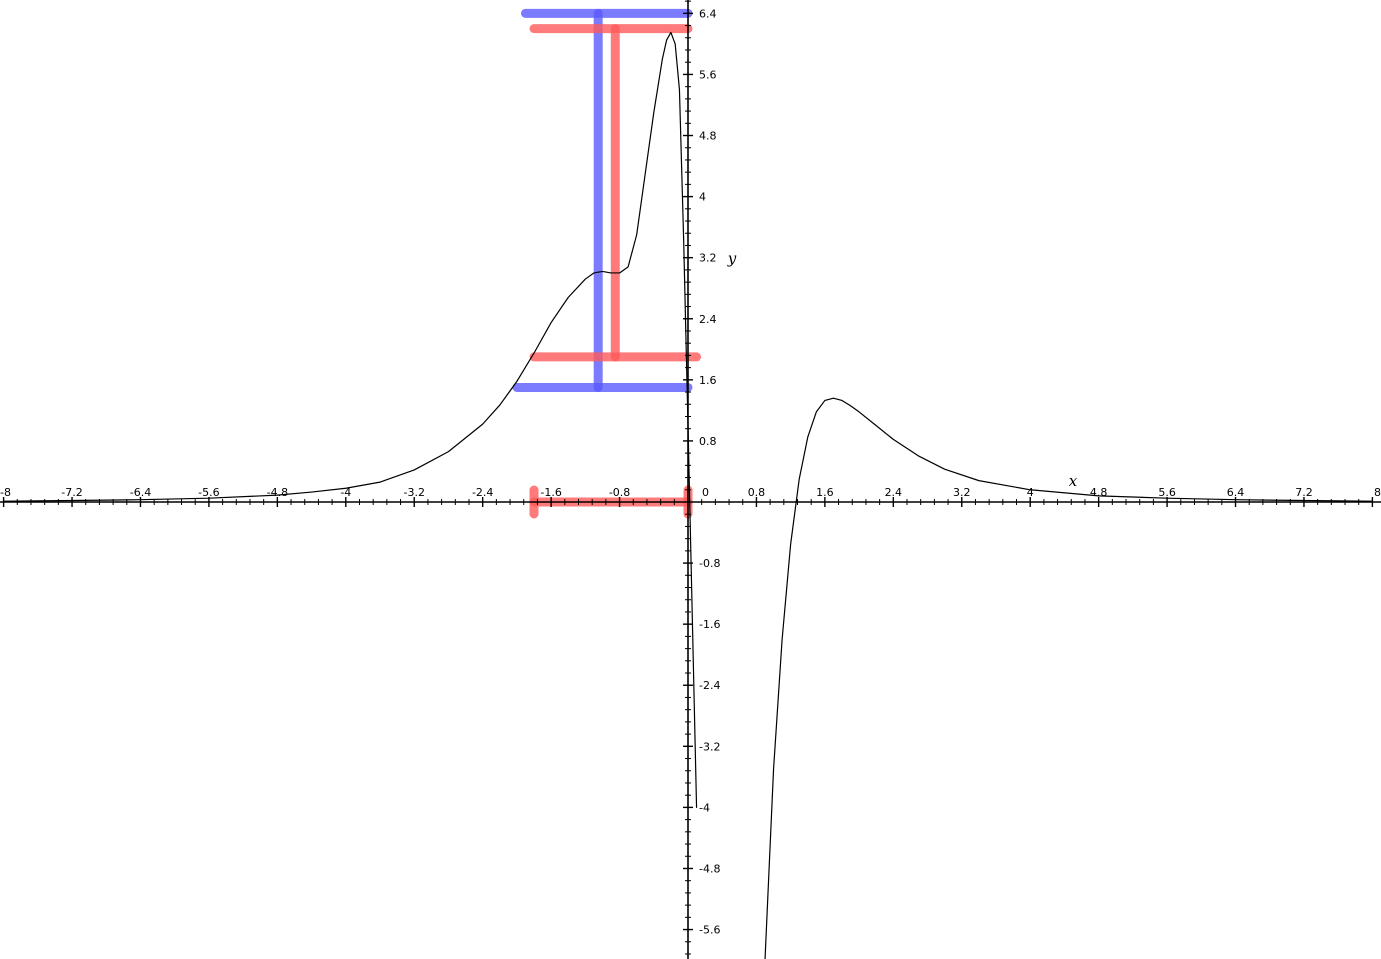 The height and width of the screenshot is (959, 1381). What do you see at coordinates (709, 624) in the screenshot?
I see `y-tick-label: -1.6` at bounding box center [709, 624].